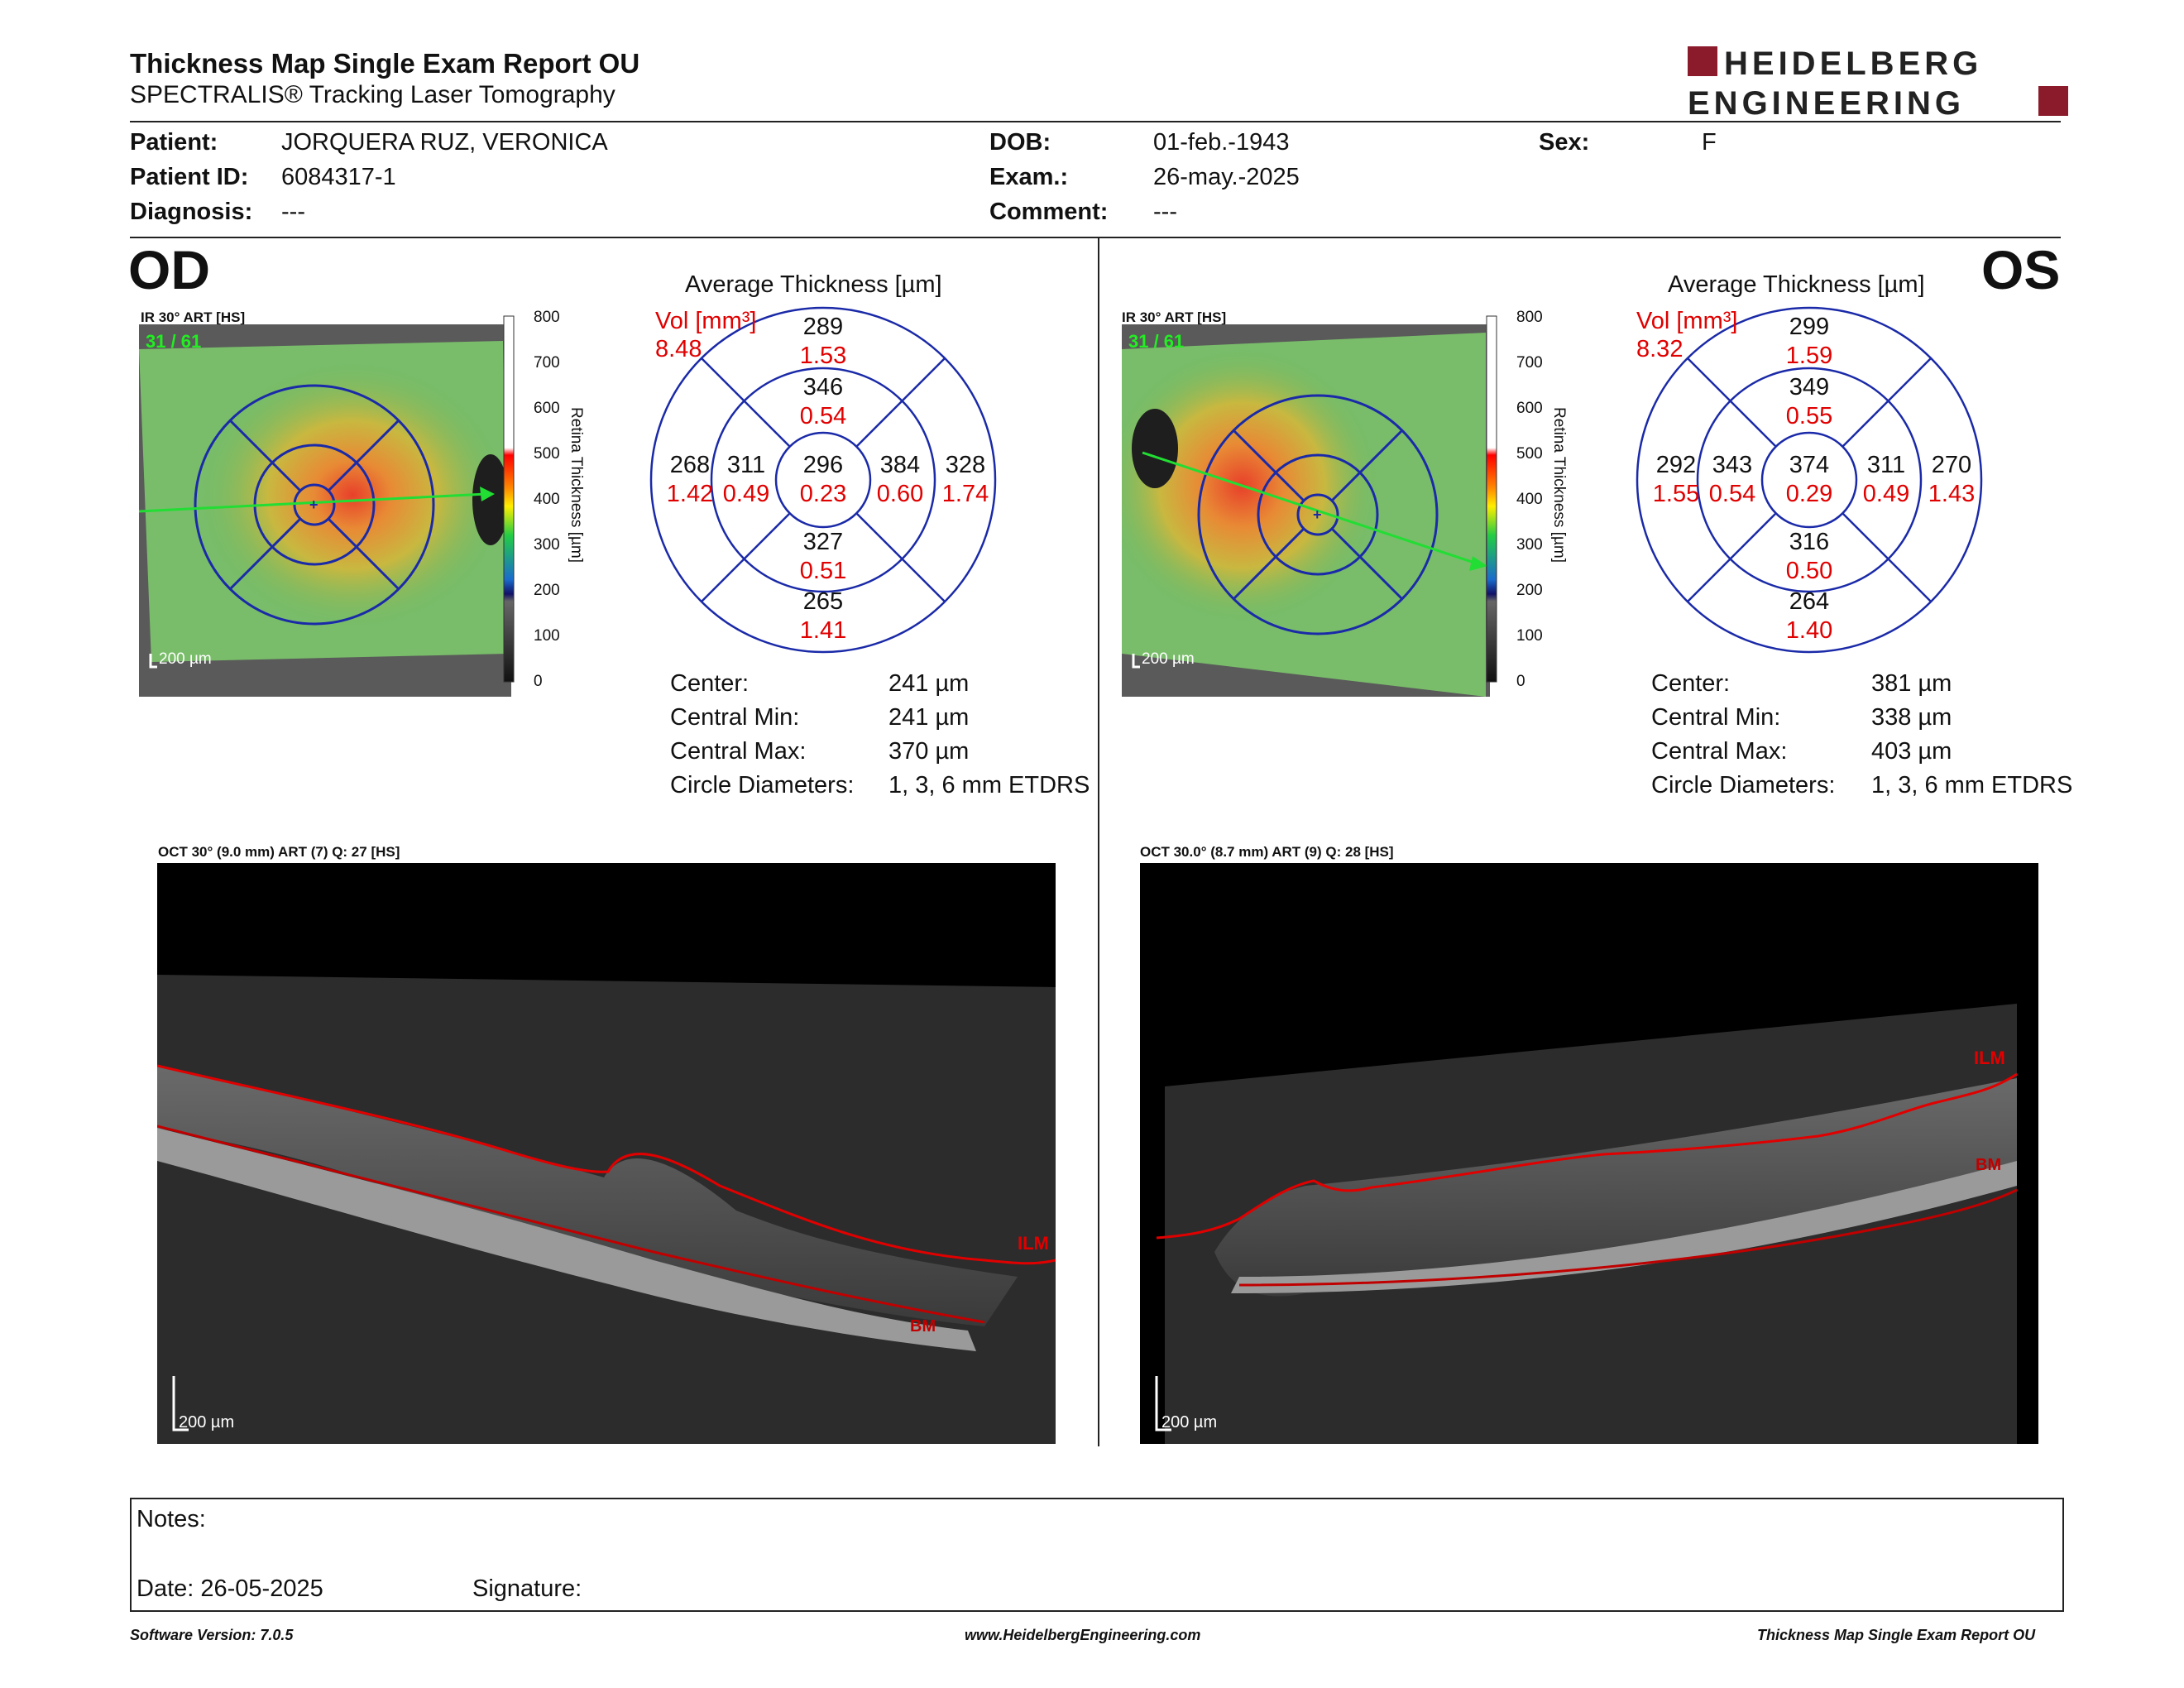 This screenshot has width=2184, height=1688. What do you see at coordinates (171, 1519) in the screenshot?
I see `notes-label: Notes:` at bounding box center [171, 1519].